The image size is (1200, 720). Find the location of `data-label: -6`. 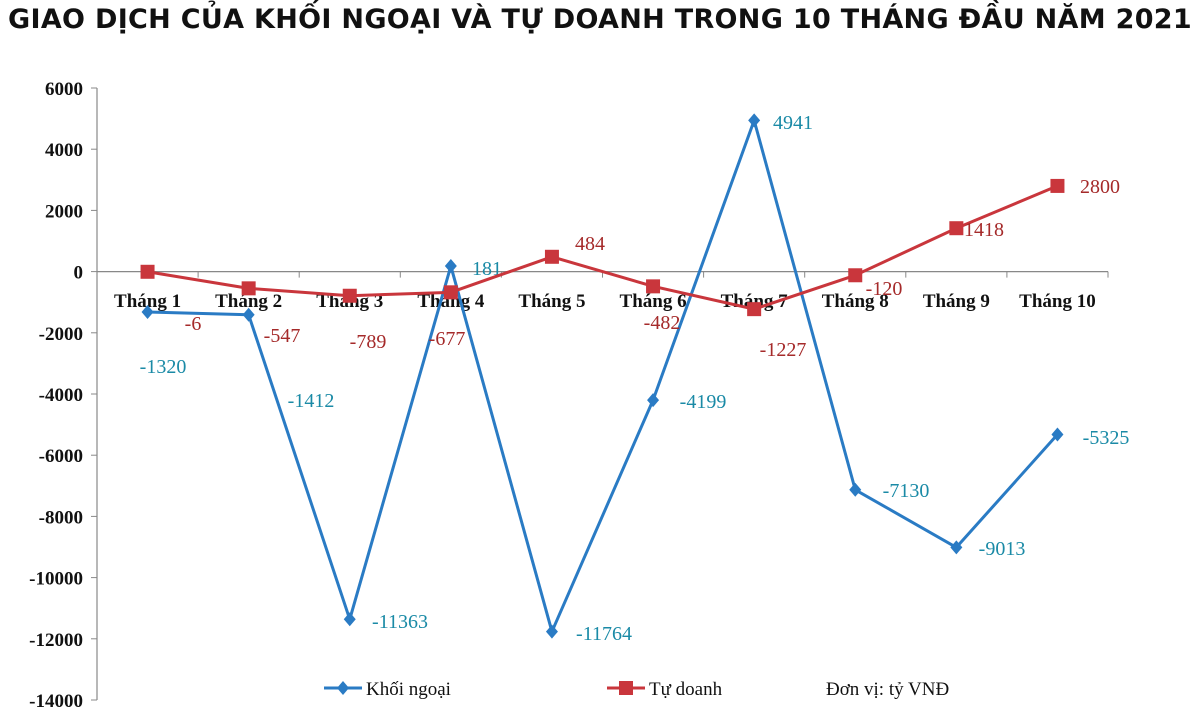

data-label: -6 is located at coordinates (193, 324).